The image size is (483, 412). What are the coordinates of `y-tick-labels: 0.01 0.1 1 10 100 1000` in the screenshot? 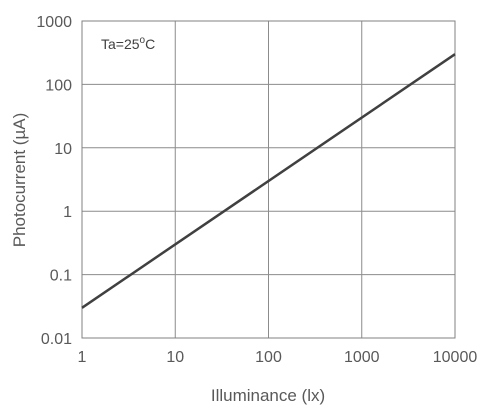 It's located at (54, 181).